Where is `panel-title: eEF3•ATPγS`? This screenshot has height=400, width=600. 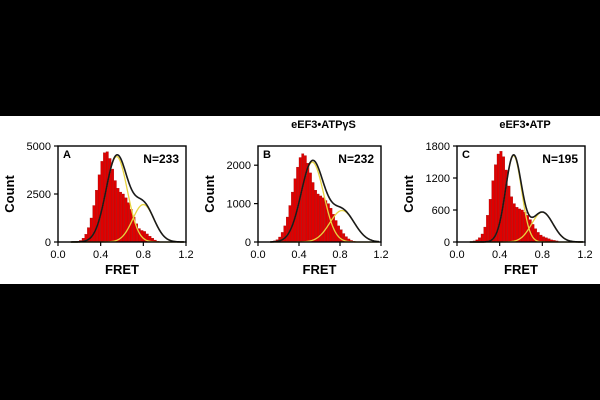 panel-title: eEF3•ATPγS is located at coordinates (323, 125).